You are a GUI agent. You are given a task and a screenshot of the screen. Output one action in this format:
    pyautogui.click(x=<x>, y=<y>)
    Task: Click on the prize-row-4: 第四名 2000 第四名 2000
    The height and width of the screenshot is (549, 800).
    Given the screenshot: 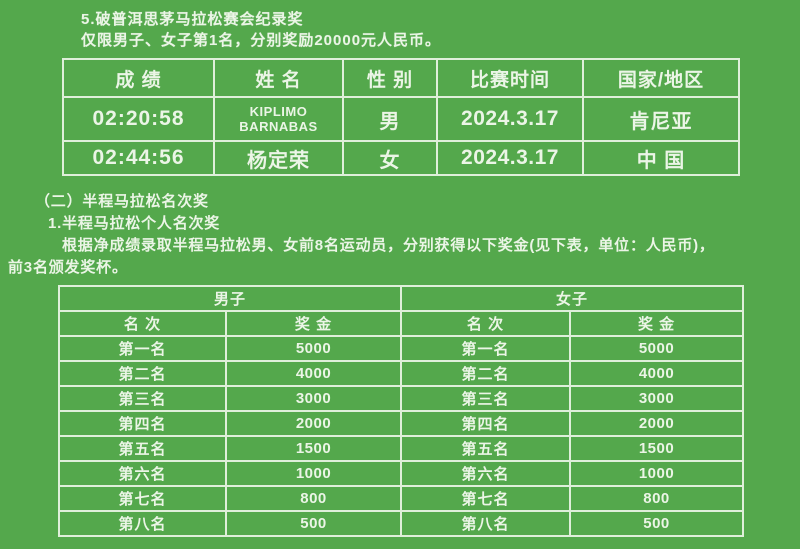 What is the action you would take?
    pyautogui.click(x=401, y=423)
    